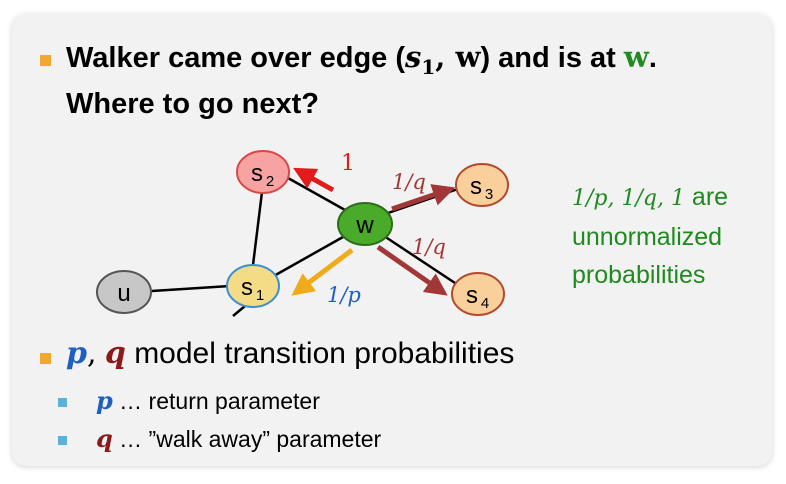 This screenshot has width=786, height=484. What do you see at coordinates (428, 66) in the screenshot?
I see `heading-math-sub: 1` at bounding box center [428, 66].